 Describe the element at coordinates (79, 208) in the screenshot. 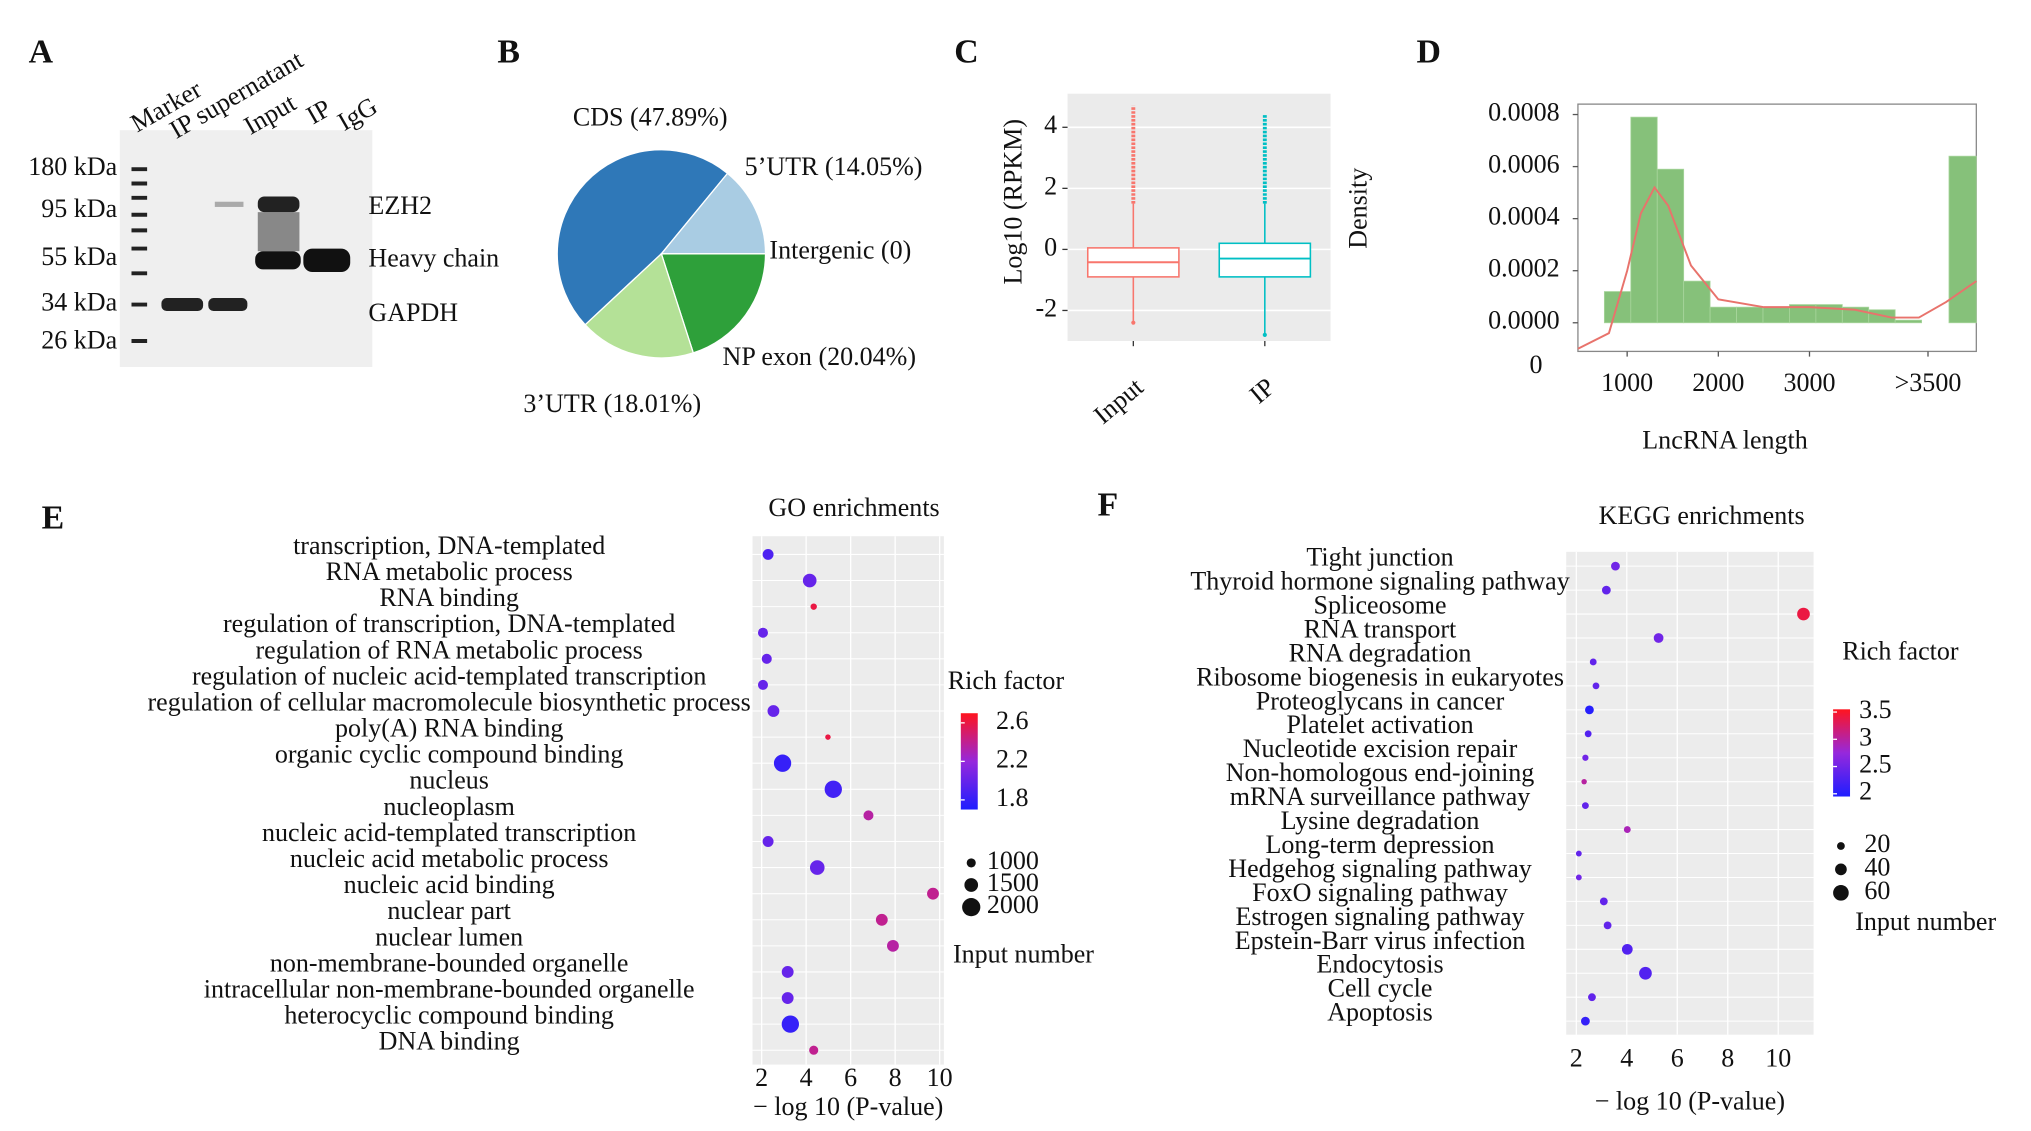

I see `marker-label: 95 kDa` at that location.